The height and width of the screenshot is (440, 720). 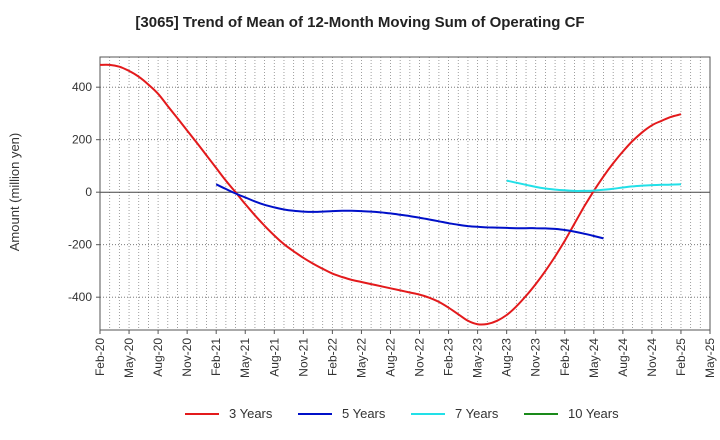 I want to click on x-tick-label: Aug-23, so click(x=507, y=357).